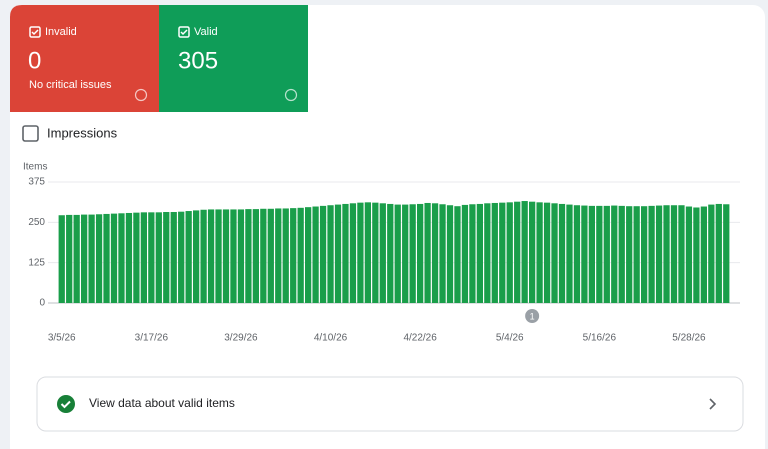 This screenshot has height=449, width=768. I want to click on y-axis-label: Items, so click(35, 167).